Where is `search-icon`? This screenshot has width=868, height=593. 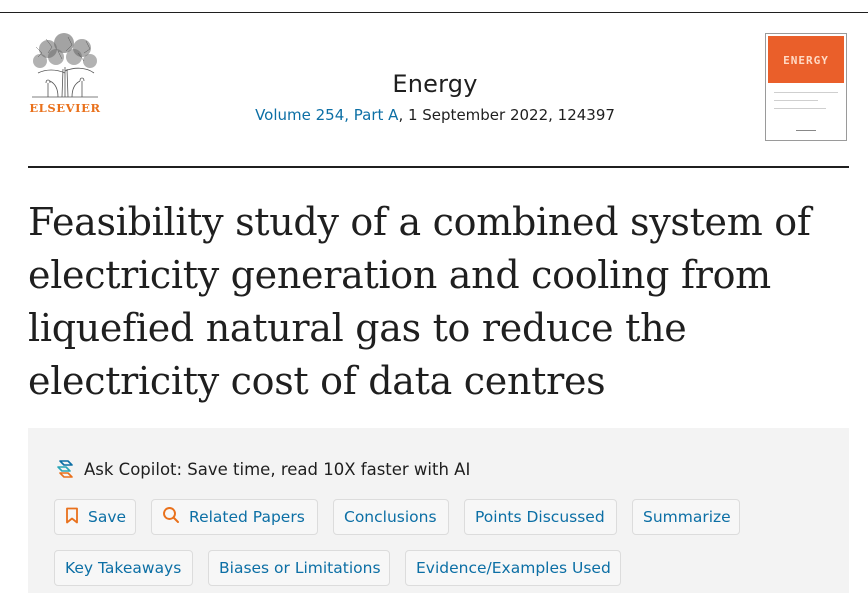
search-icon is located at coordinates (171, 517).